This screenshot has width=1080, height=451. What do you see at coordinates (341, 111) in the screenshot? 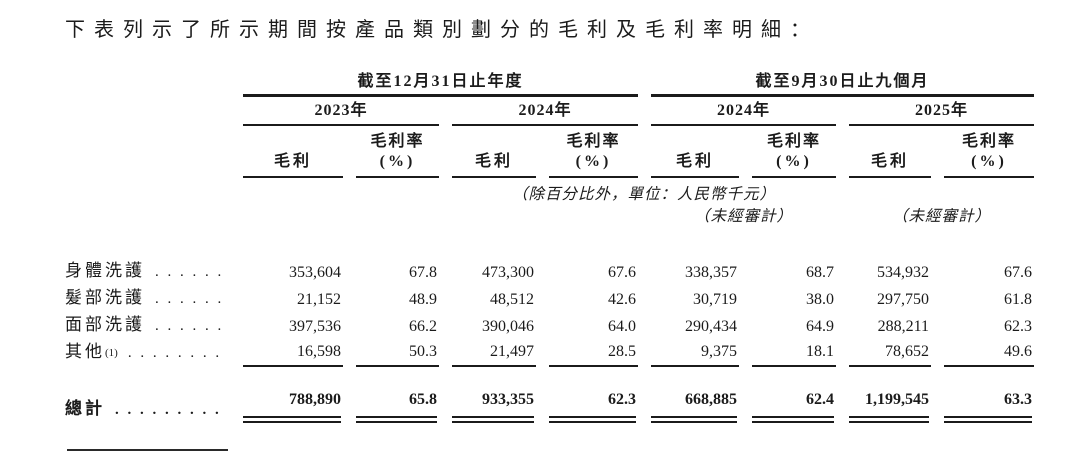
I see `year-header-2023: 2023年` at bounding box center [341, 111].